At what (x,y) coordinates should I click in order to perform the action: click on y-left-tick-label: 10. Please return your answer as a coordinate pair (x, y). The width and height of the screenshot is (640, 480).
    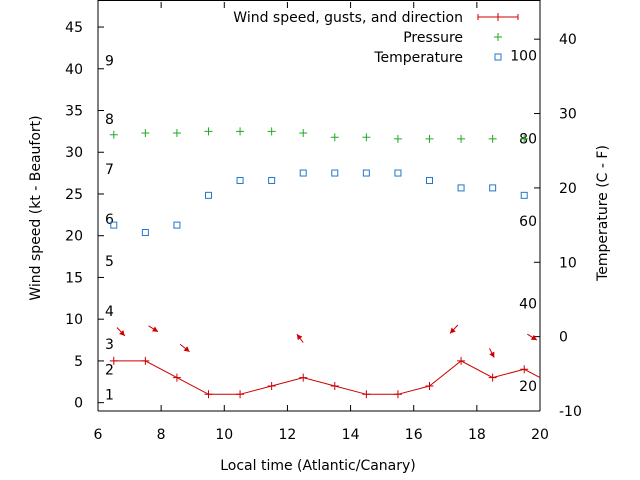
    Looking at the image, I should click on (74, 320).